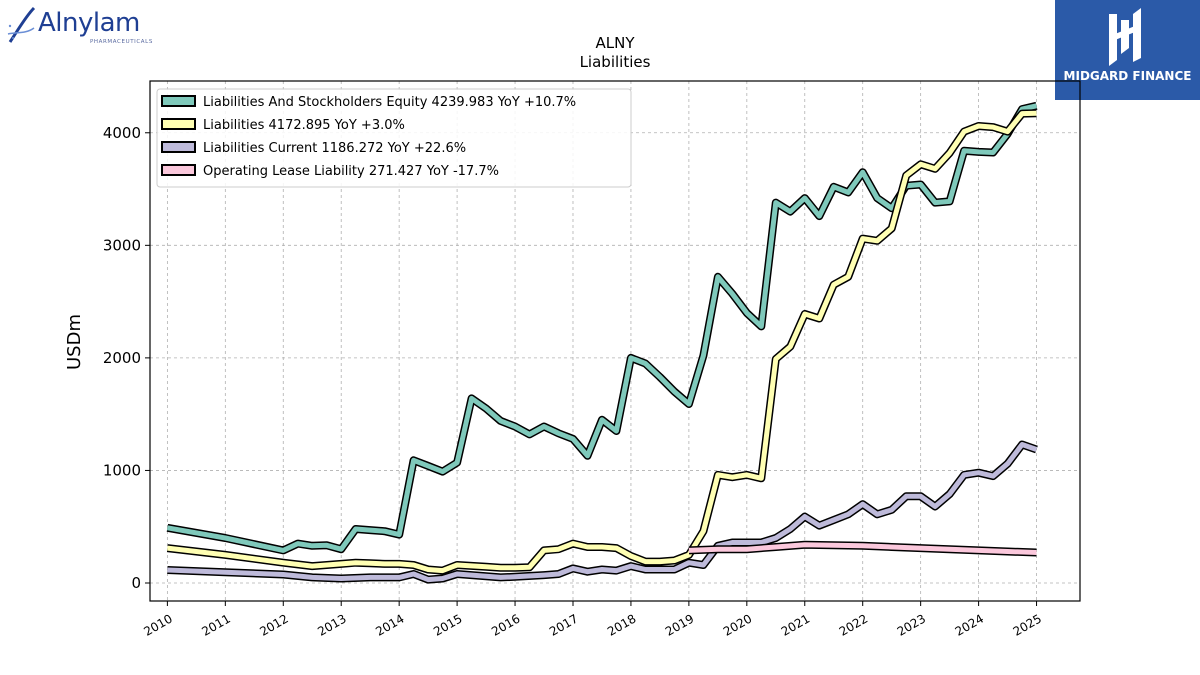 Image resolution: width=1200 pixels, height=675 pixels. Describe the element at coordinates (273, 624) in the screenshot. I see `x-tick-label: 2012` at that location.